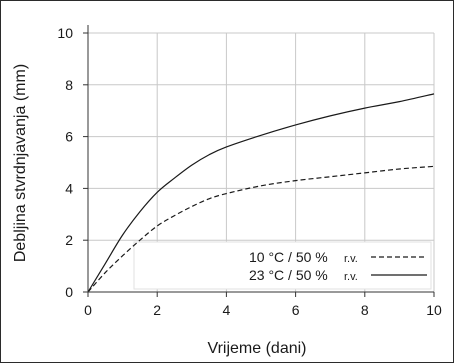 The width and height of the screenshot is (454, 364). Describe the element at coordinates (69, 85) in the screenshot. I see `y-tick-label: 8` at that location.